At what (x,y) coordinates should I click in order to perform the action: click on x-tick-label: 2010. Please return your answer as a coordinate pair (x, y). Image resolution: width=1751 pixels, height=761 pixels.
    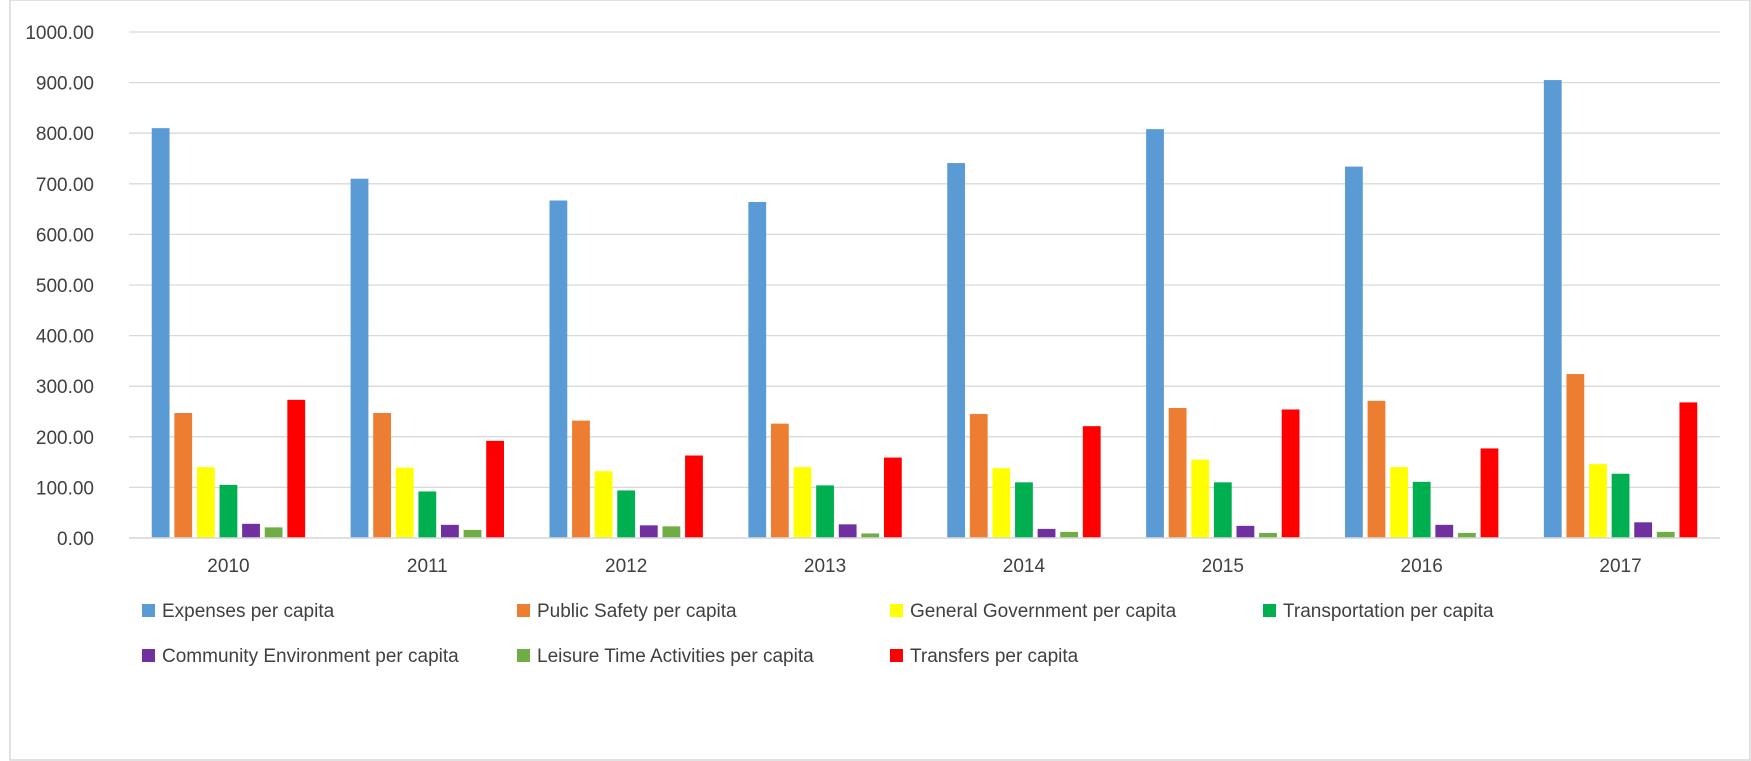
    Looking at the image, I should click on (228, 566).